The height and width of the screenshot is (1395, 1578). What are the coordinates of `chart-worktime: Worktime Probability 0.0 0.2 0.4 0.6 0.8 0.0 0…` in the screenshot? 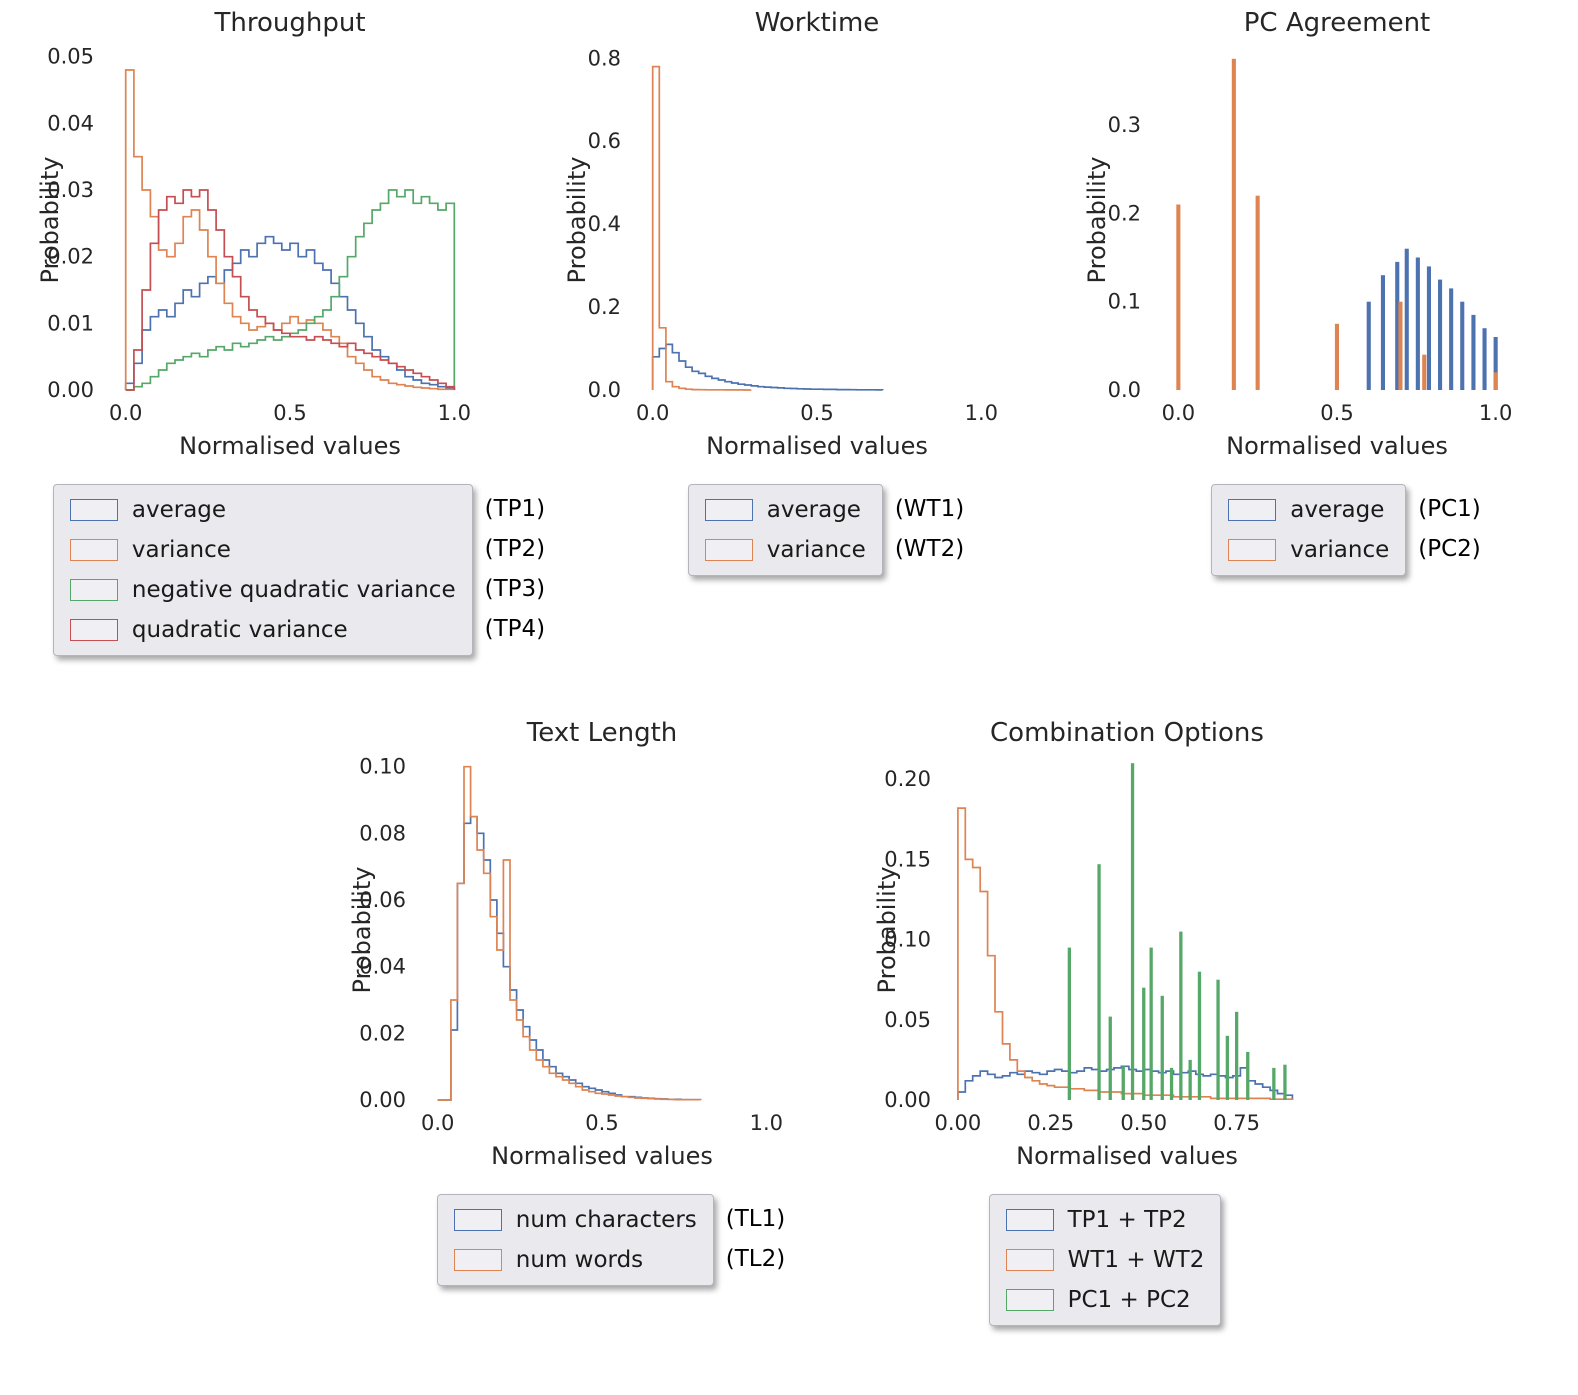 It's located at (795, 292).